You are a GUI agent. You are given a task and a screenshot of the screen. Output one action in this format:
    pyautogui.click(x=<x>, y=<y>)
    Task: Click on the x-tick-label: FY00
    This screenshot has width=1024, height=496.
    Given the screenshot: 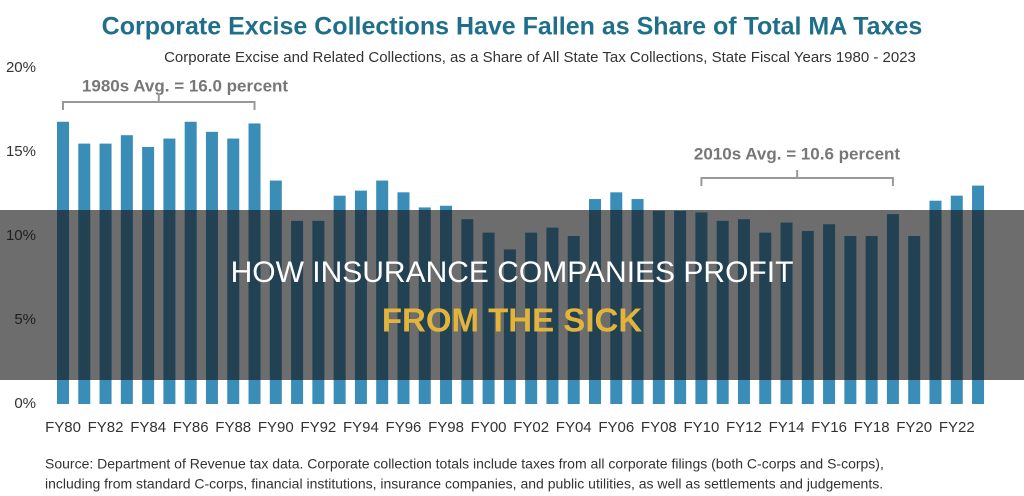 What is the action you would take?
    pyautogui.click(x=489, y=427)
    